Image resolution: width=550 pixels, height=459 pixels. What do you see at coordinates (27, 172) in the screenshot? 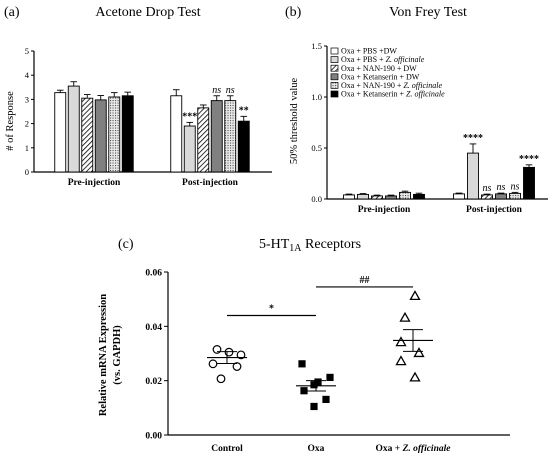
I see `panel-a-y-tick-label: 0` at bounding box center [27, 172].